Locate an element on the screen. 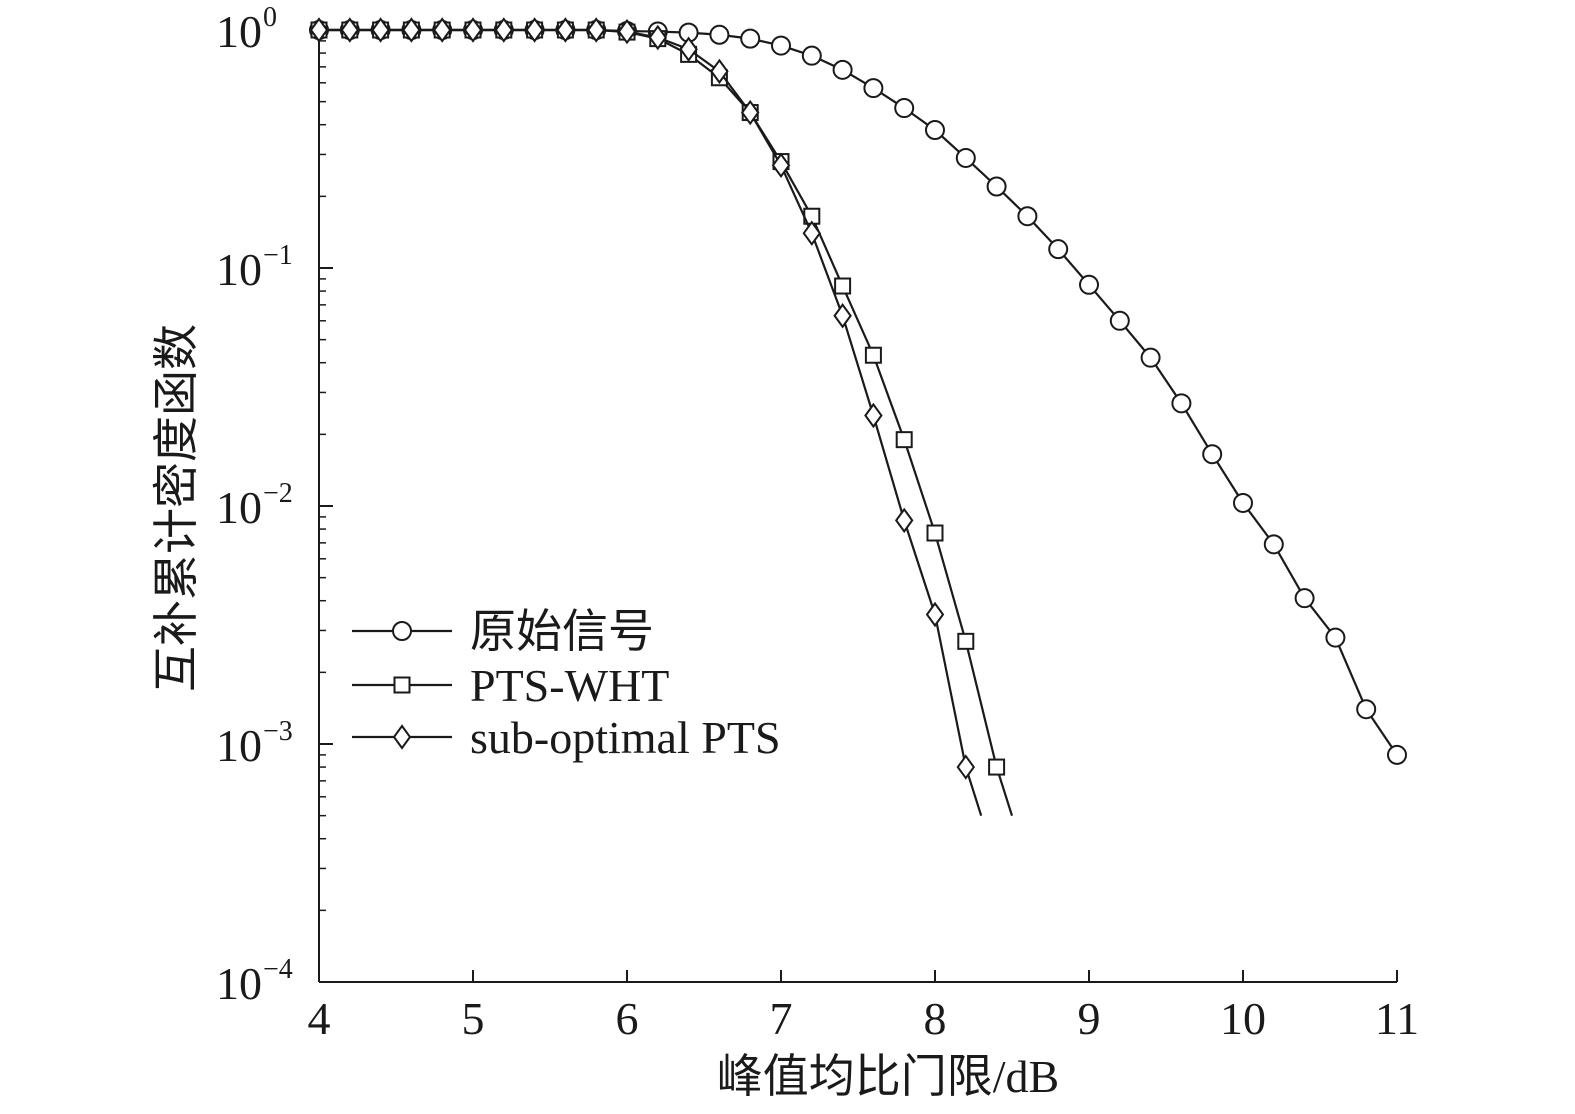  x-tick-label: 4 is located at coordinates (319, 1018).